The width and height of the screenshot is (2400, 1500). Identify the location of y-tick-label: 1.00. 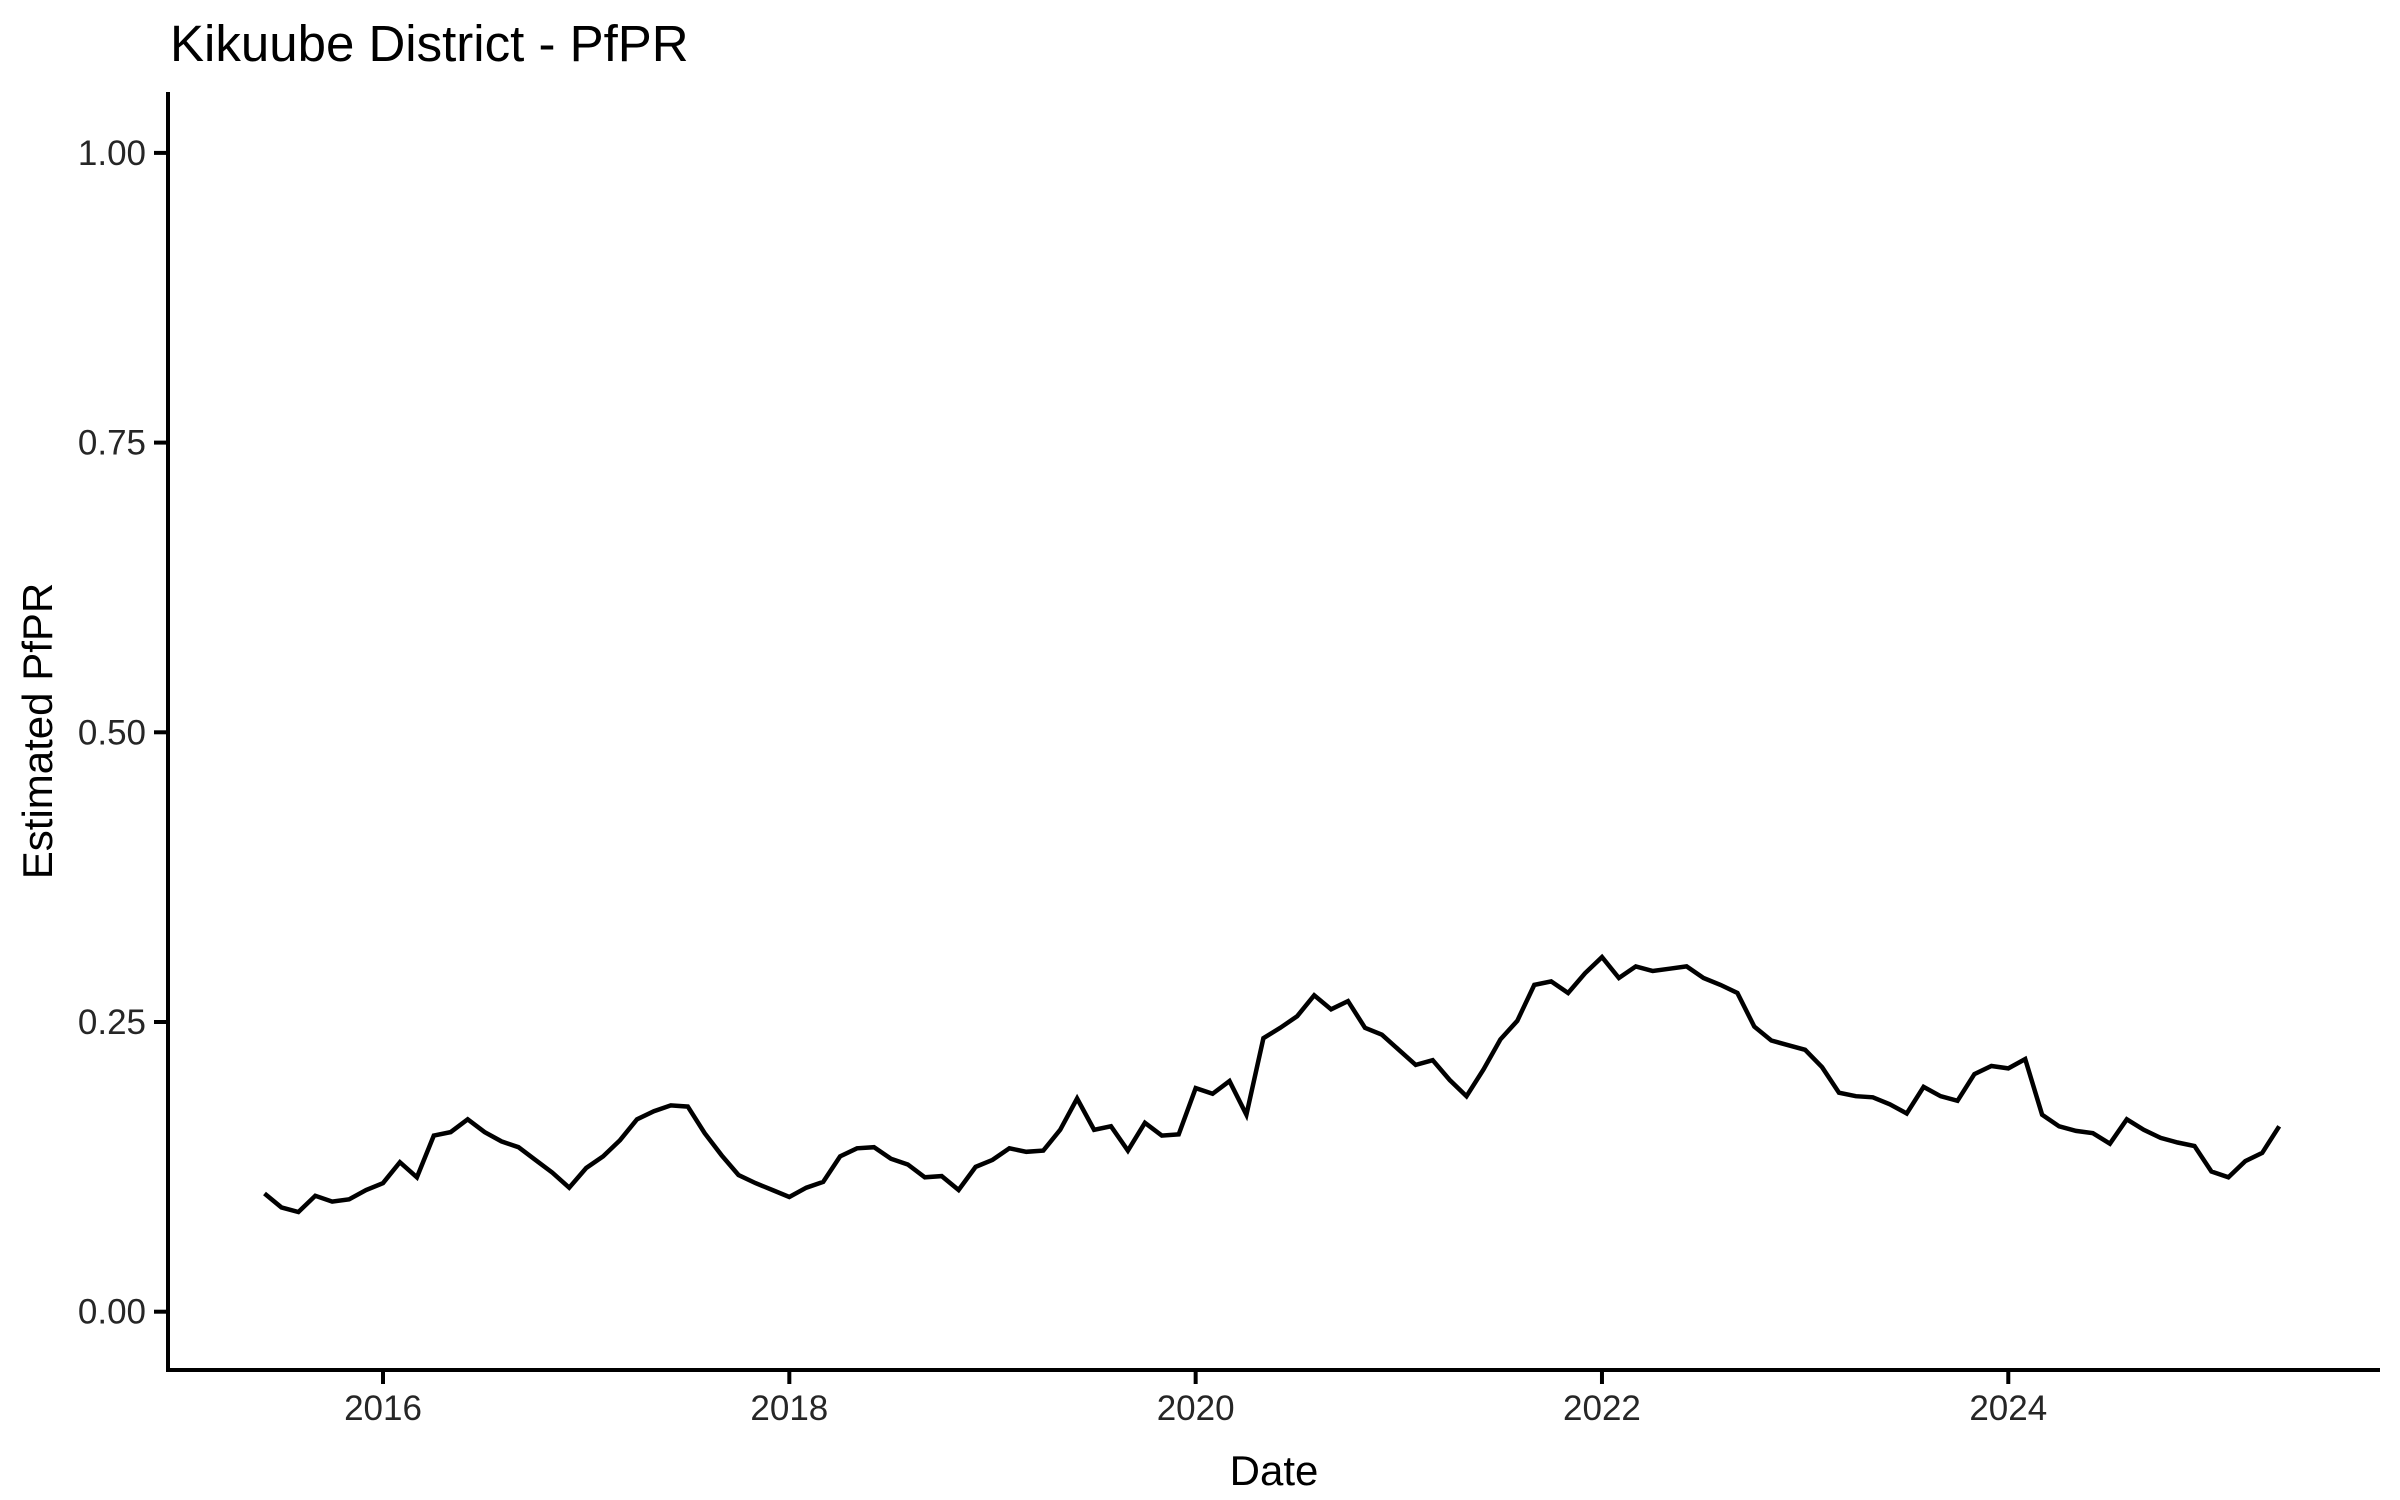
(112, 153).